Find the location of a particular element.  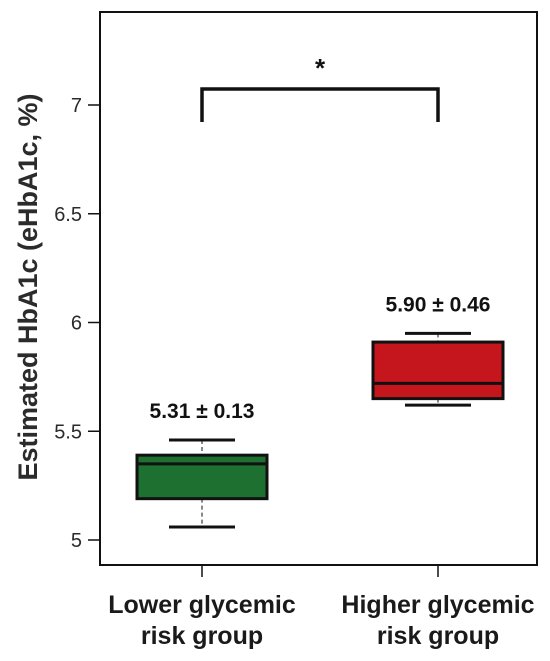

y-axis-label: Estimated HbA1c (eHbA1c, %) is located at coordinates (28, 286).